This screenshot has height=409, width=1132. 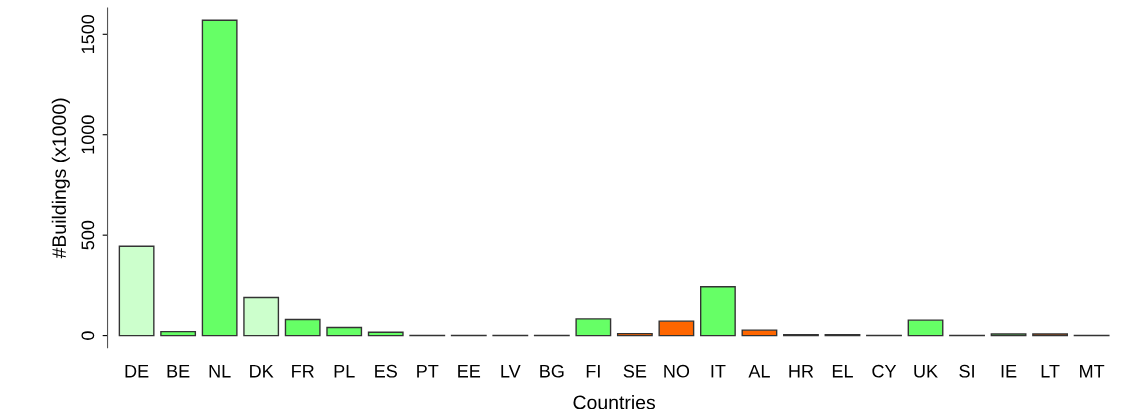 I want to click on y-tick-label: 1500, so click(x=88, y=33).